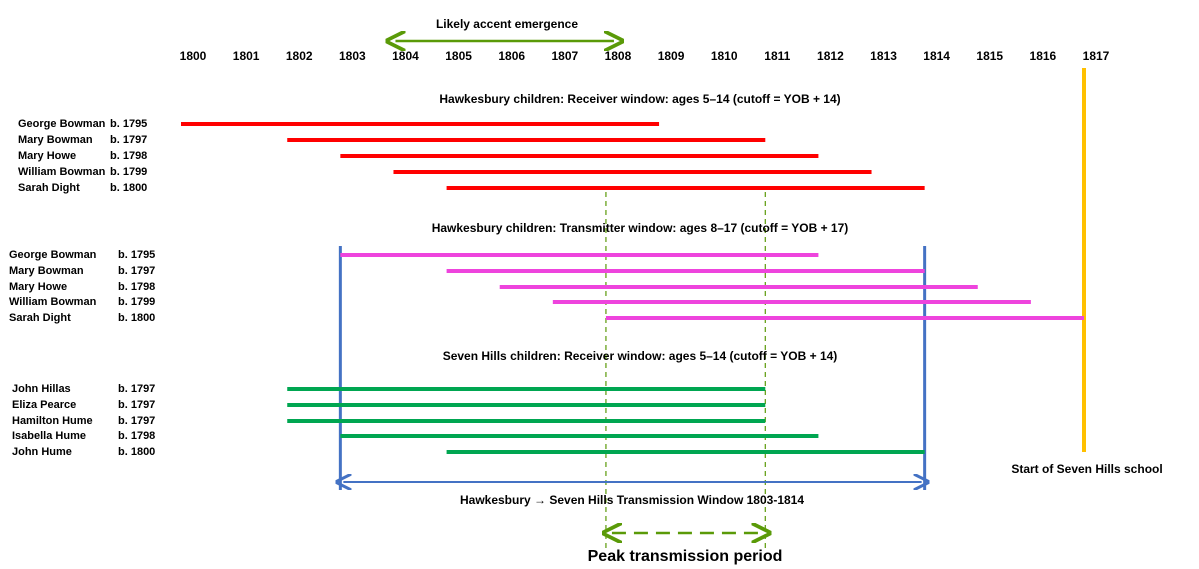 The image size is (1199, 569). Describe the element at coordinates (671, 56) in the screenshot. I see `x-tick-label: 1809` at that location.